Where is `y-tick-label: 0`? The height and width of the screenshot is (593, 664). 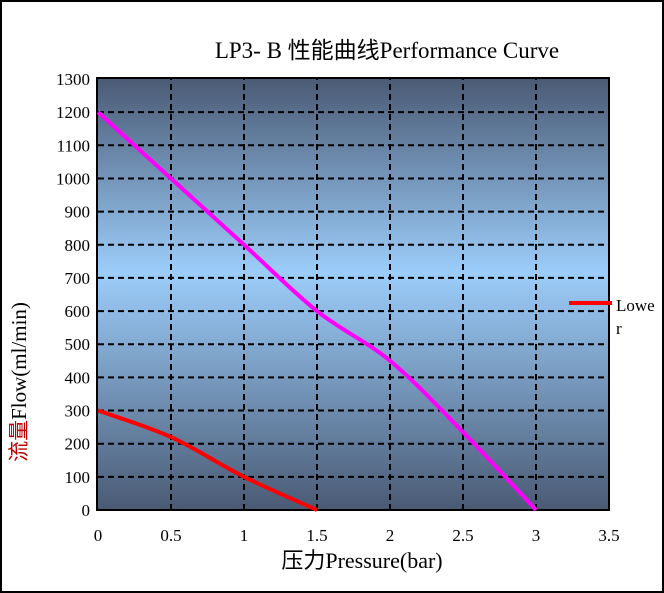
y-tick-label: 0 is located at coordinates (86, 510).